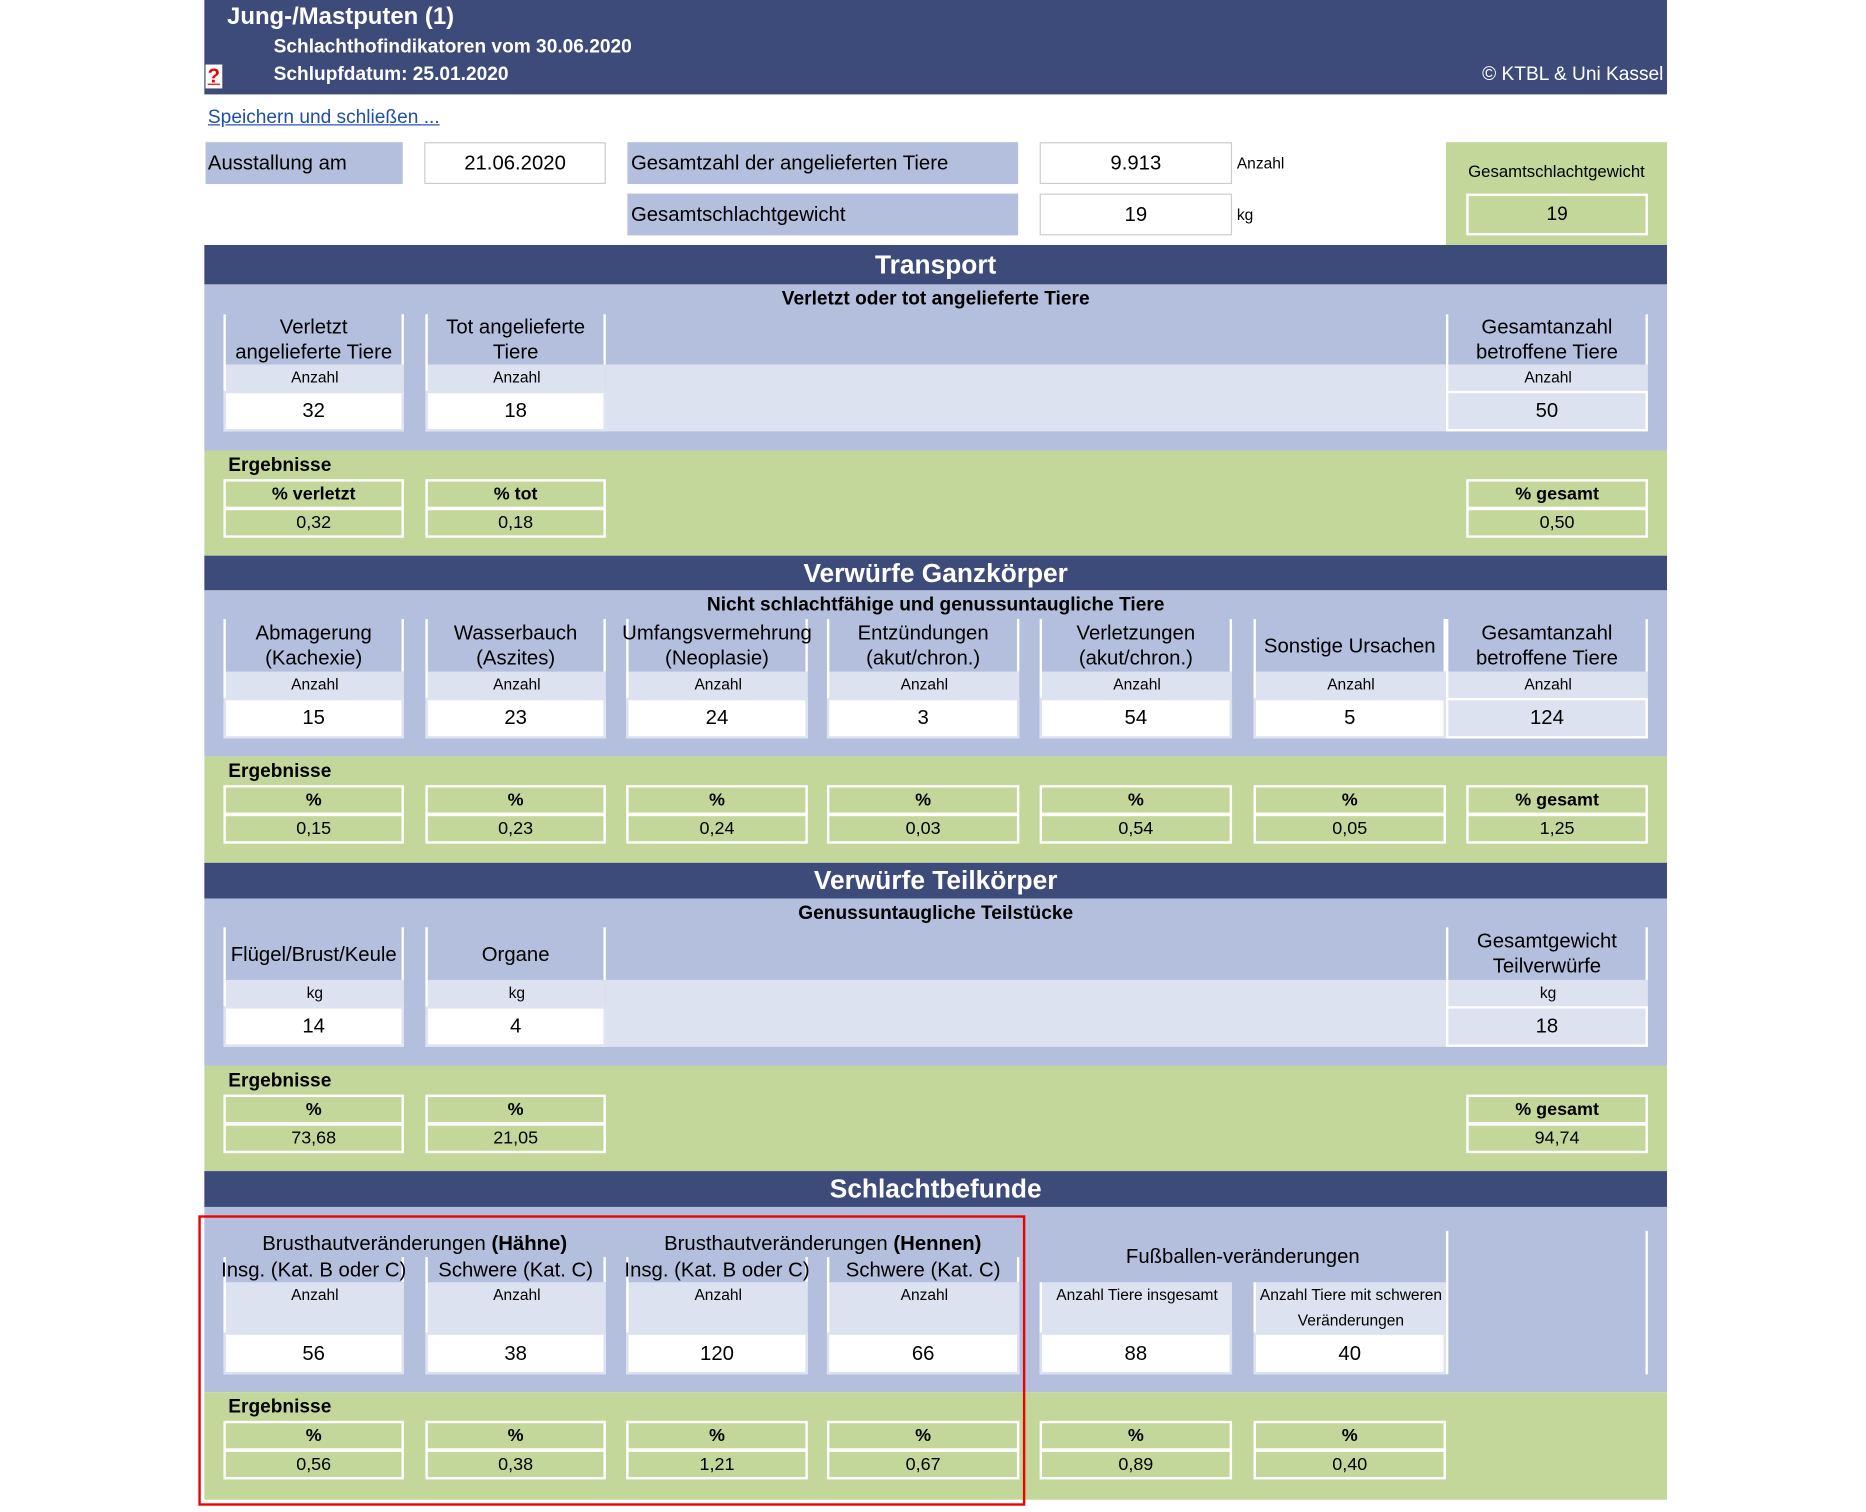 The image size is (1866, 1512). What do you see at coordinates (313, 339) in the screenshot?
I see `column-label: Verletzt angelieferte Tiere` at bounding box center [313, 339].